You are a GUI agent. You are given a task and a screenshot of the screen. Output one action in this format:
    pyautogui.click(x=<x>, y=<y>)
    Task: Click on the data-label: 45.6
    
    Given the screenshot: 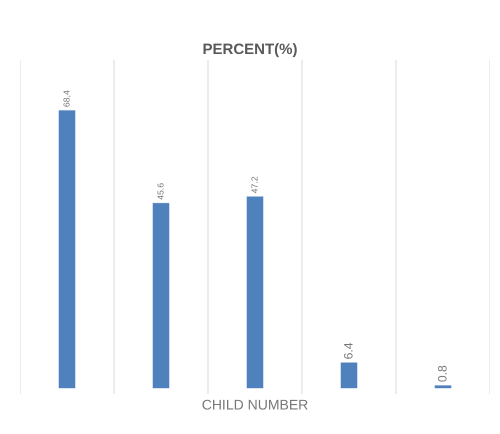 What is the action you would take?
    pyautogui.click(x=161, y=191)
    